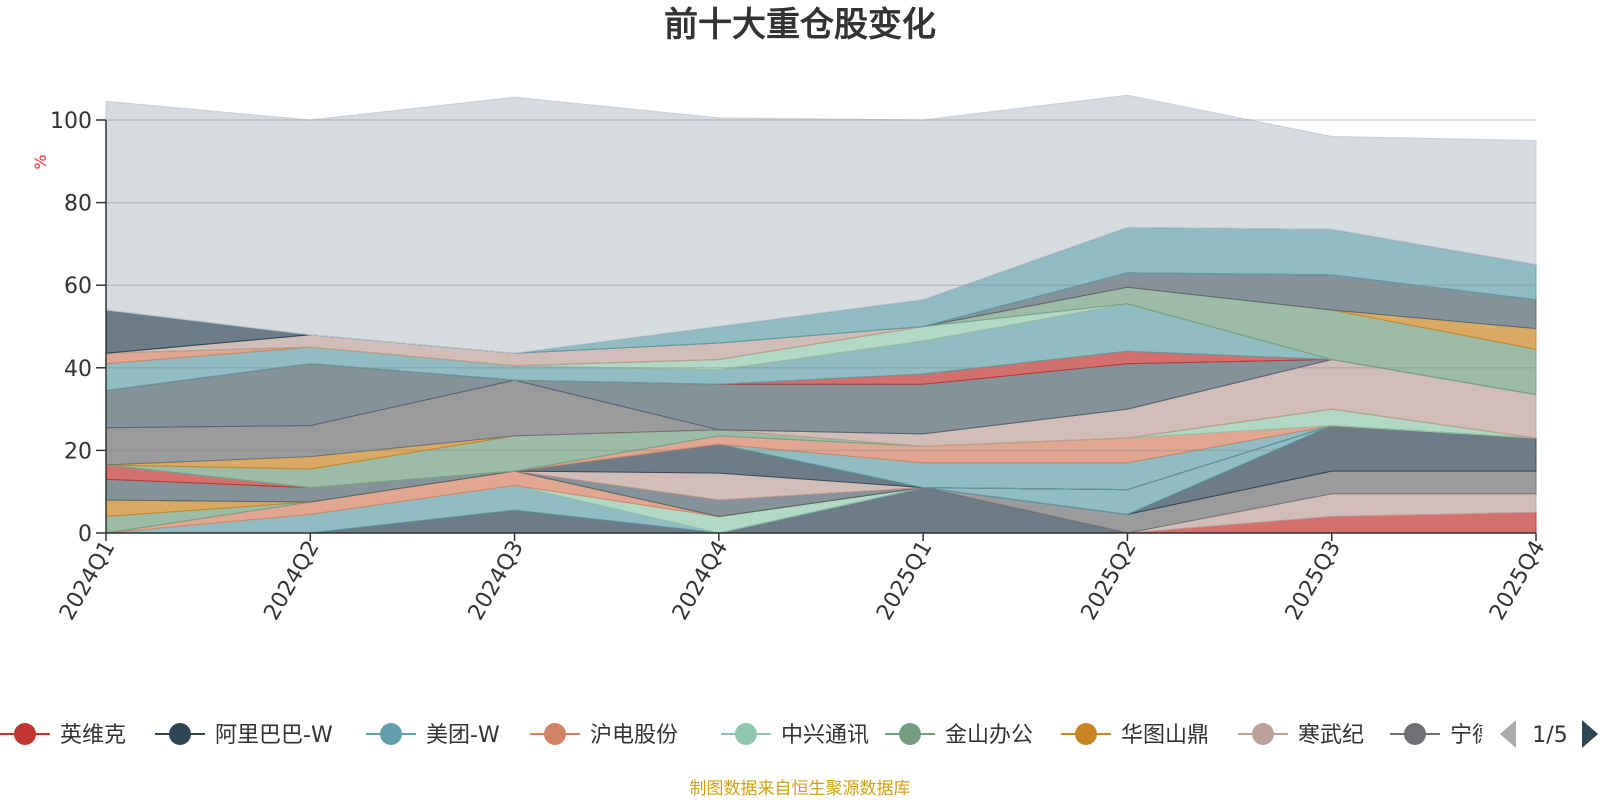  Describe the element at coordinates (1331, 735) in the screenshot. I see `legend-label: 寒武纪` at that location.